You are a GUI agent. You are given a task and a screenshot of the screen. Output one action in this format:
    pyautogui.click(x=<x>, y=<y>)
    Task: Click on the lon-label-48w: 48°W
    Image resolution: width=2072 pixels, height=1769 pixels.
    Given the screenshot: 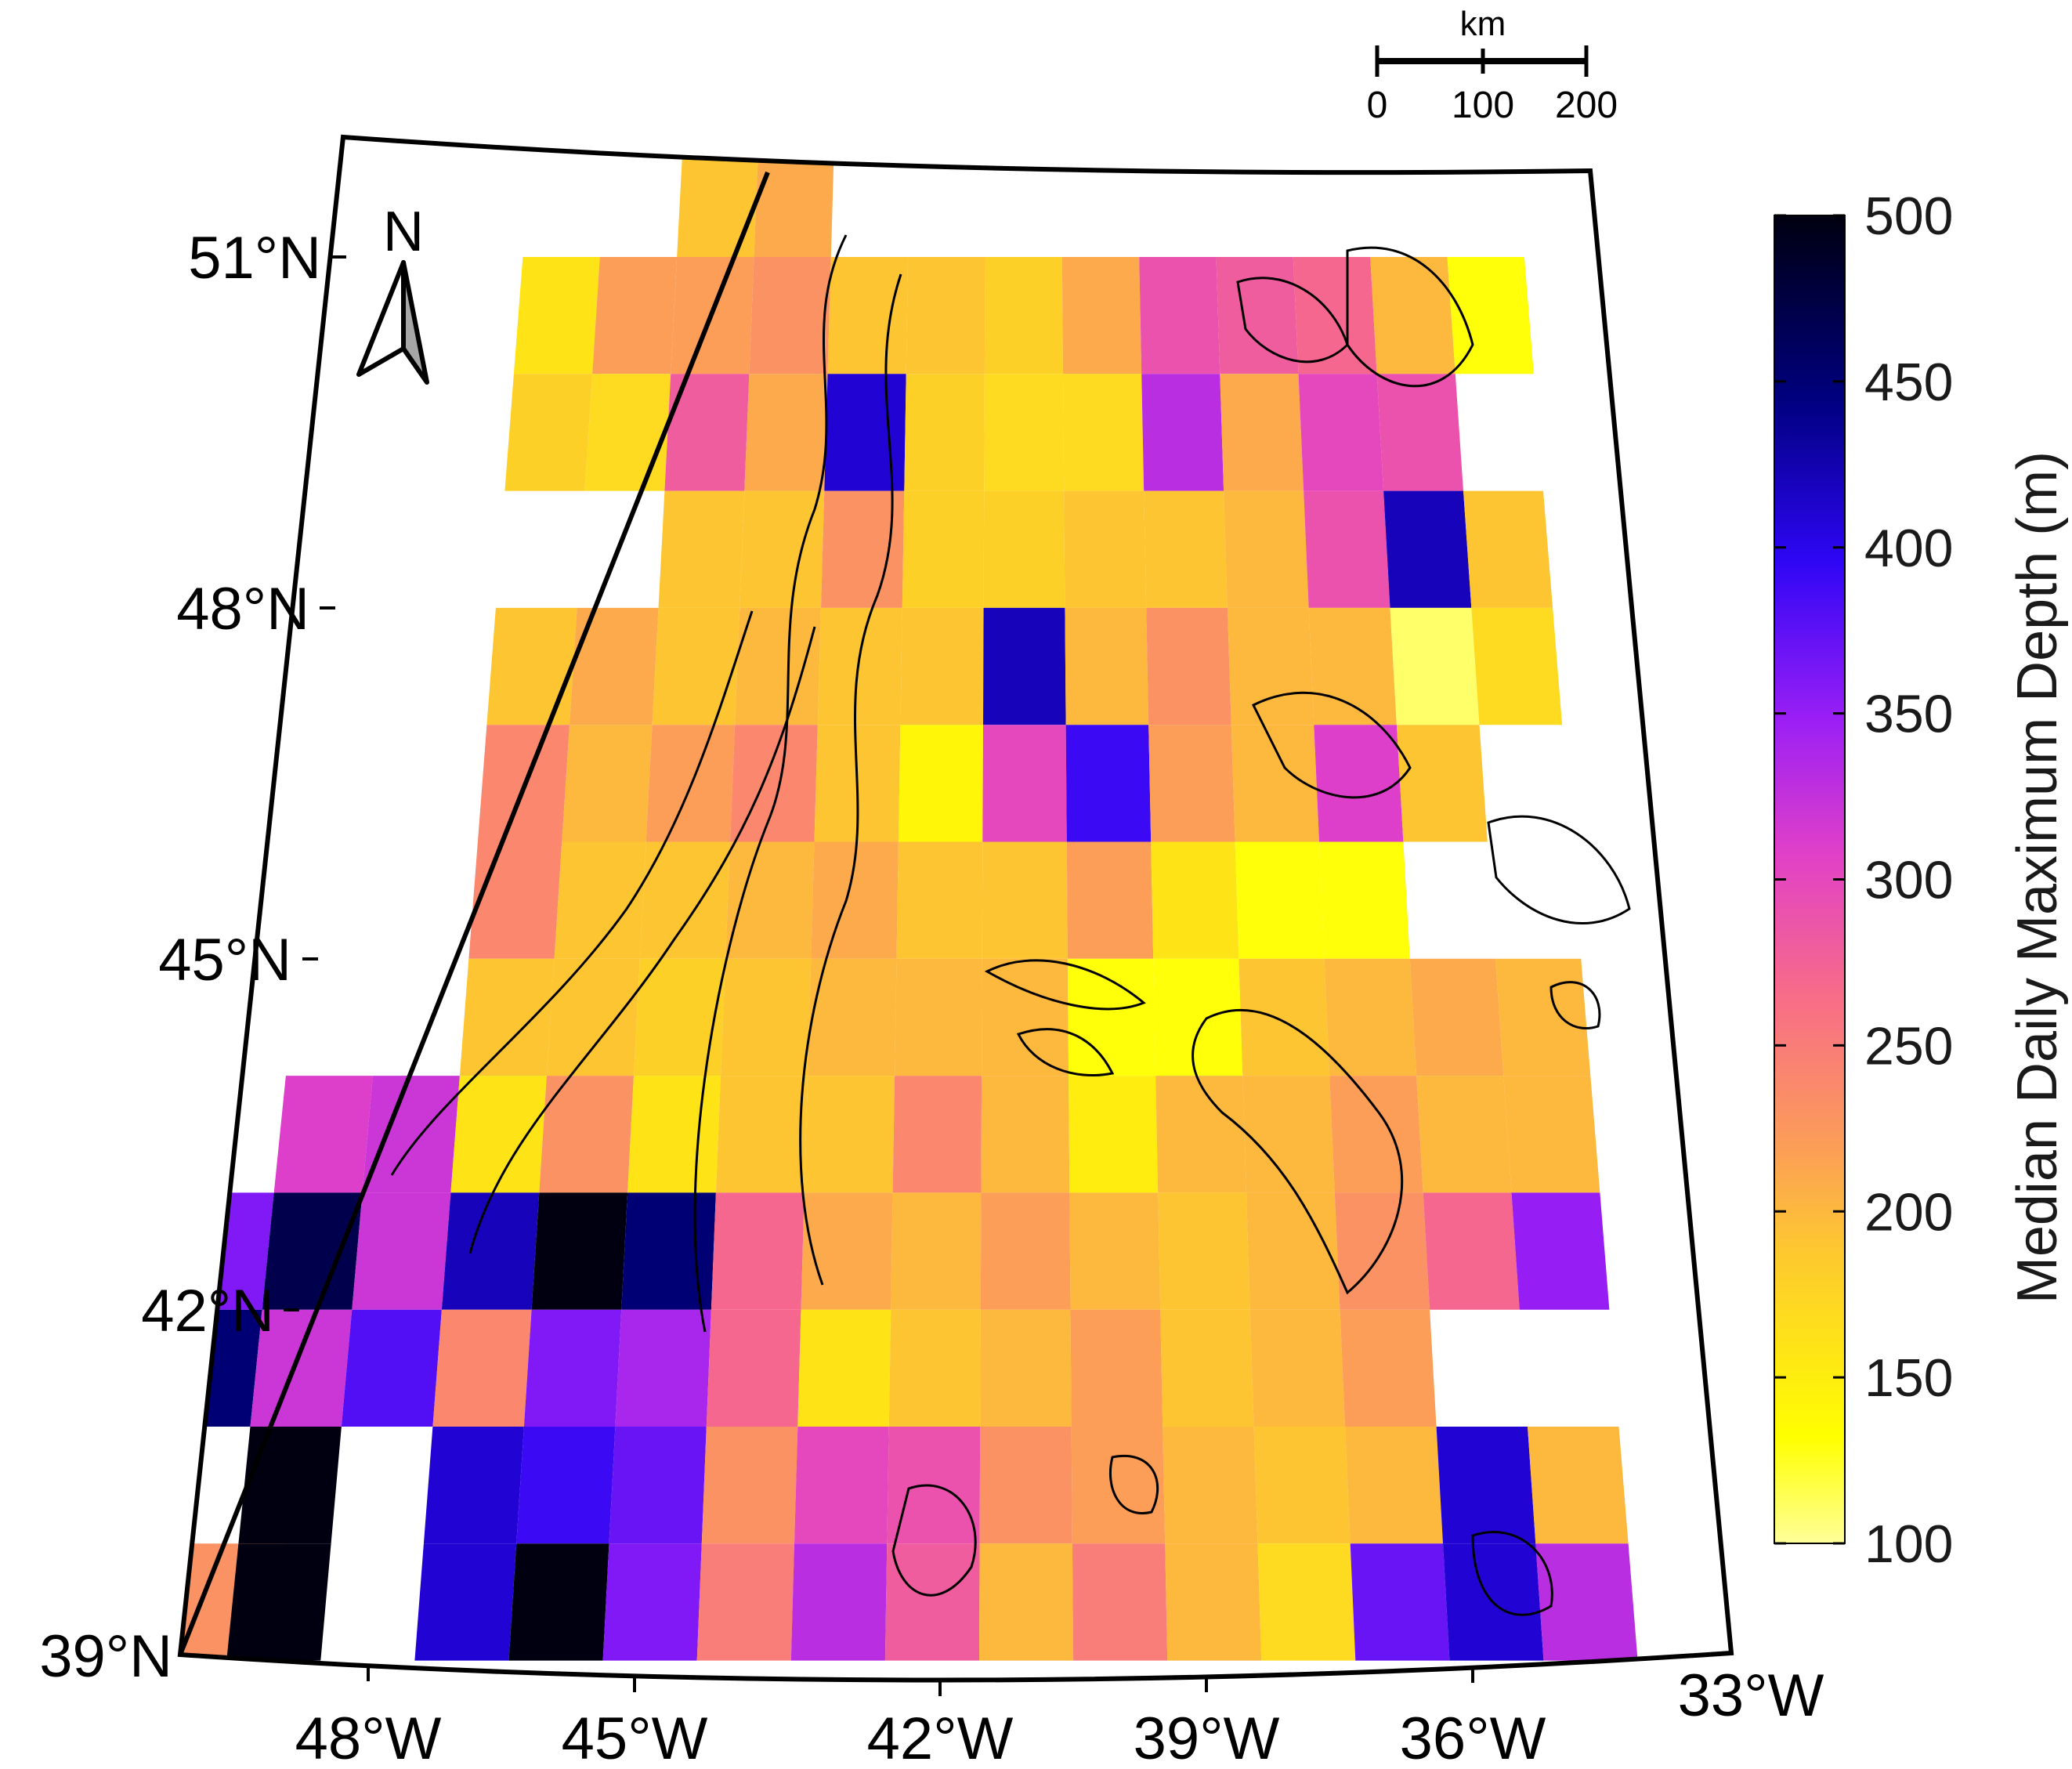 What is the action you would take?
    pyautogui.click(x=368, y=1737)
    